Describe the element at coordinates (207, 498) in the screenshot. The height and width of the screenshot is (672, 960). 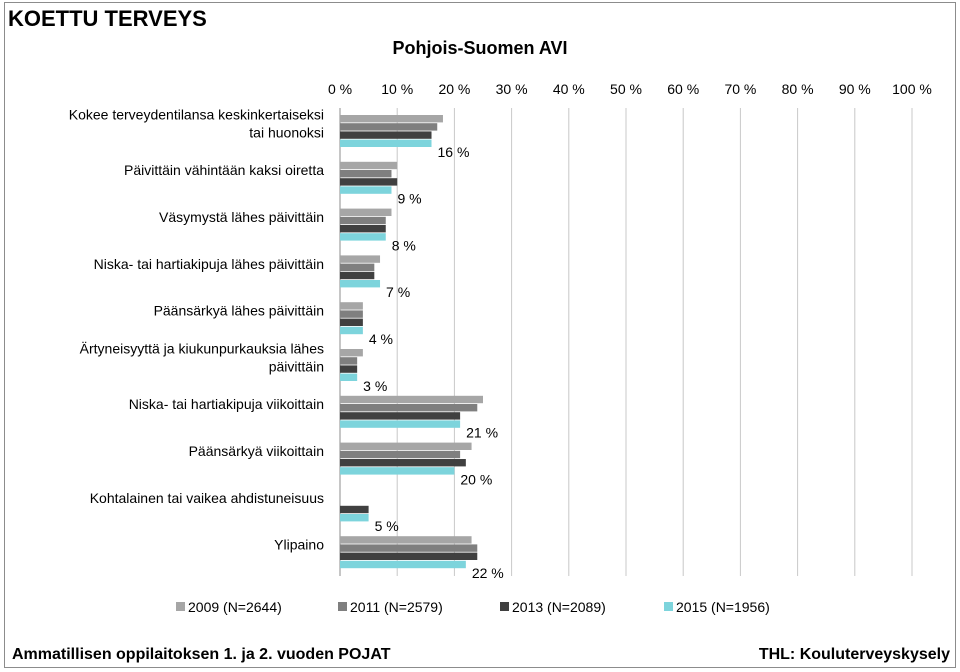
I see `category-label: Kohtalainen tai vaikea ahdistuneisuus` at that location.